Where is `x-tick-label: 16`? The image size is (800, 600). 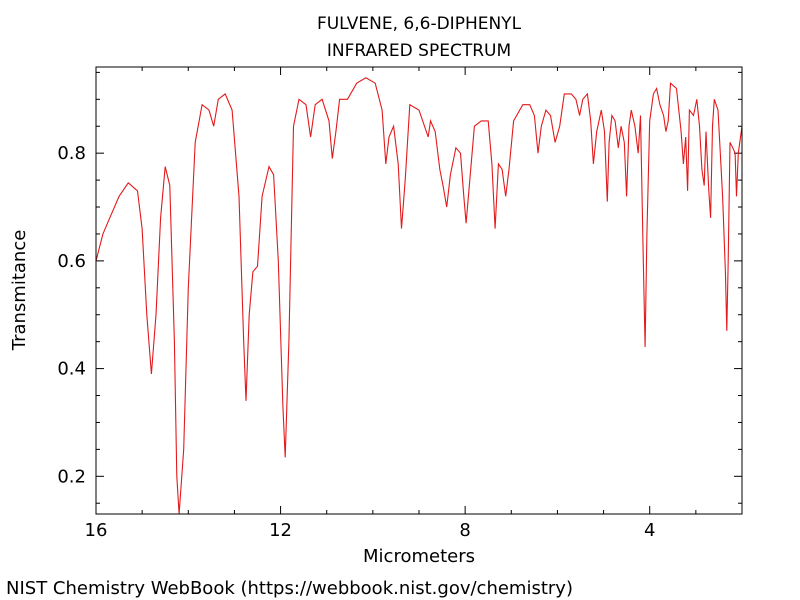 x-tick-label: 16 is located at coordinates (96, 530).